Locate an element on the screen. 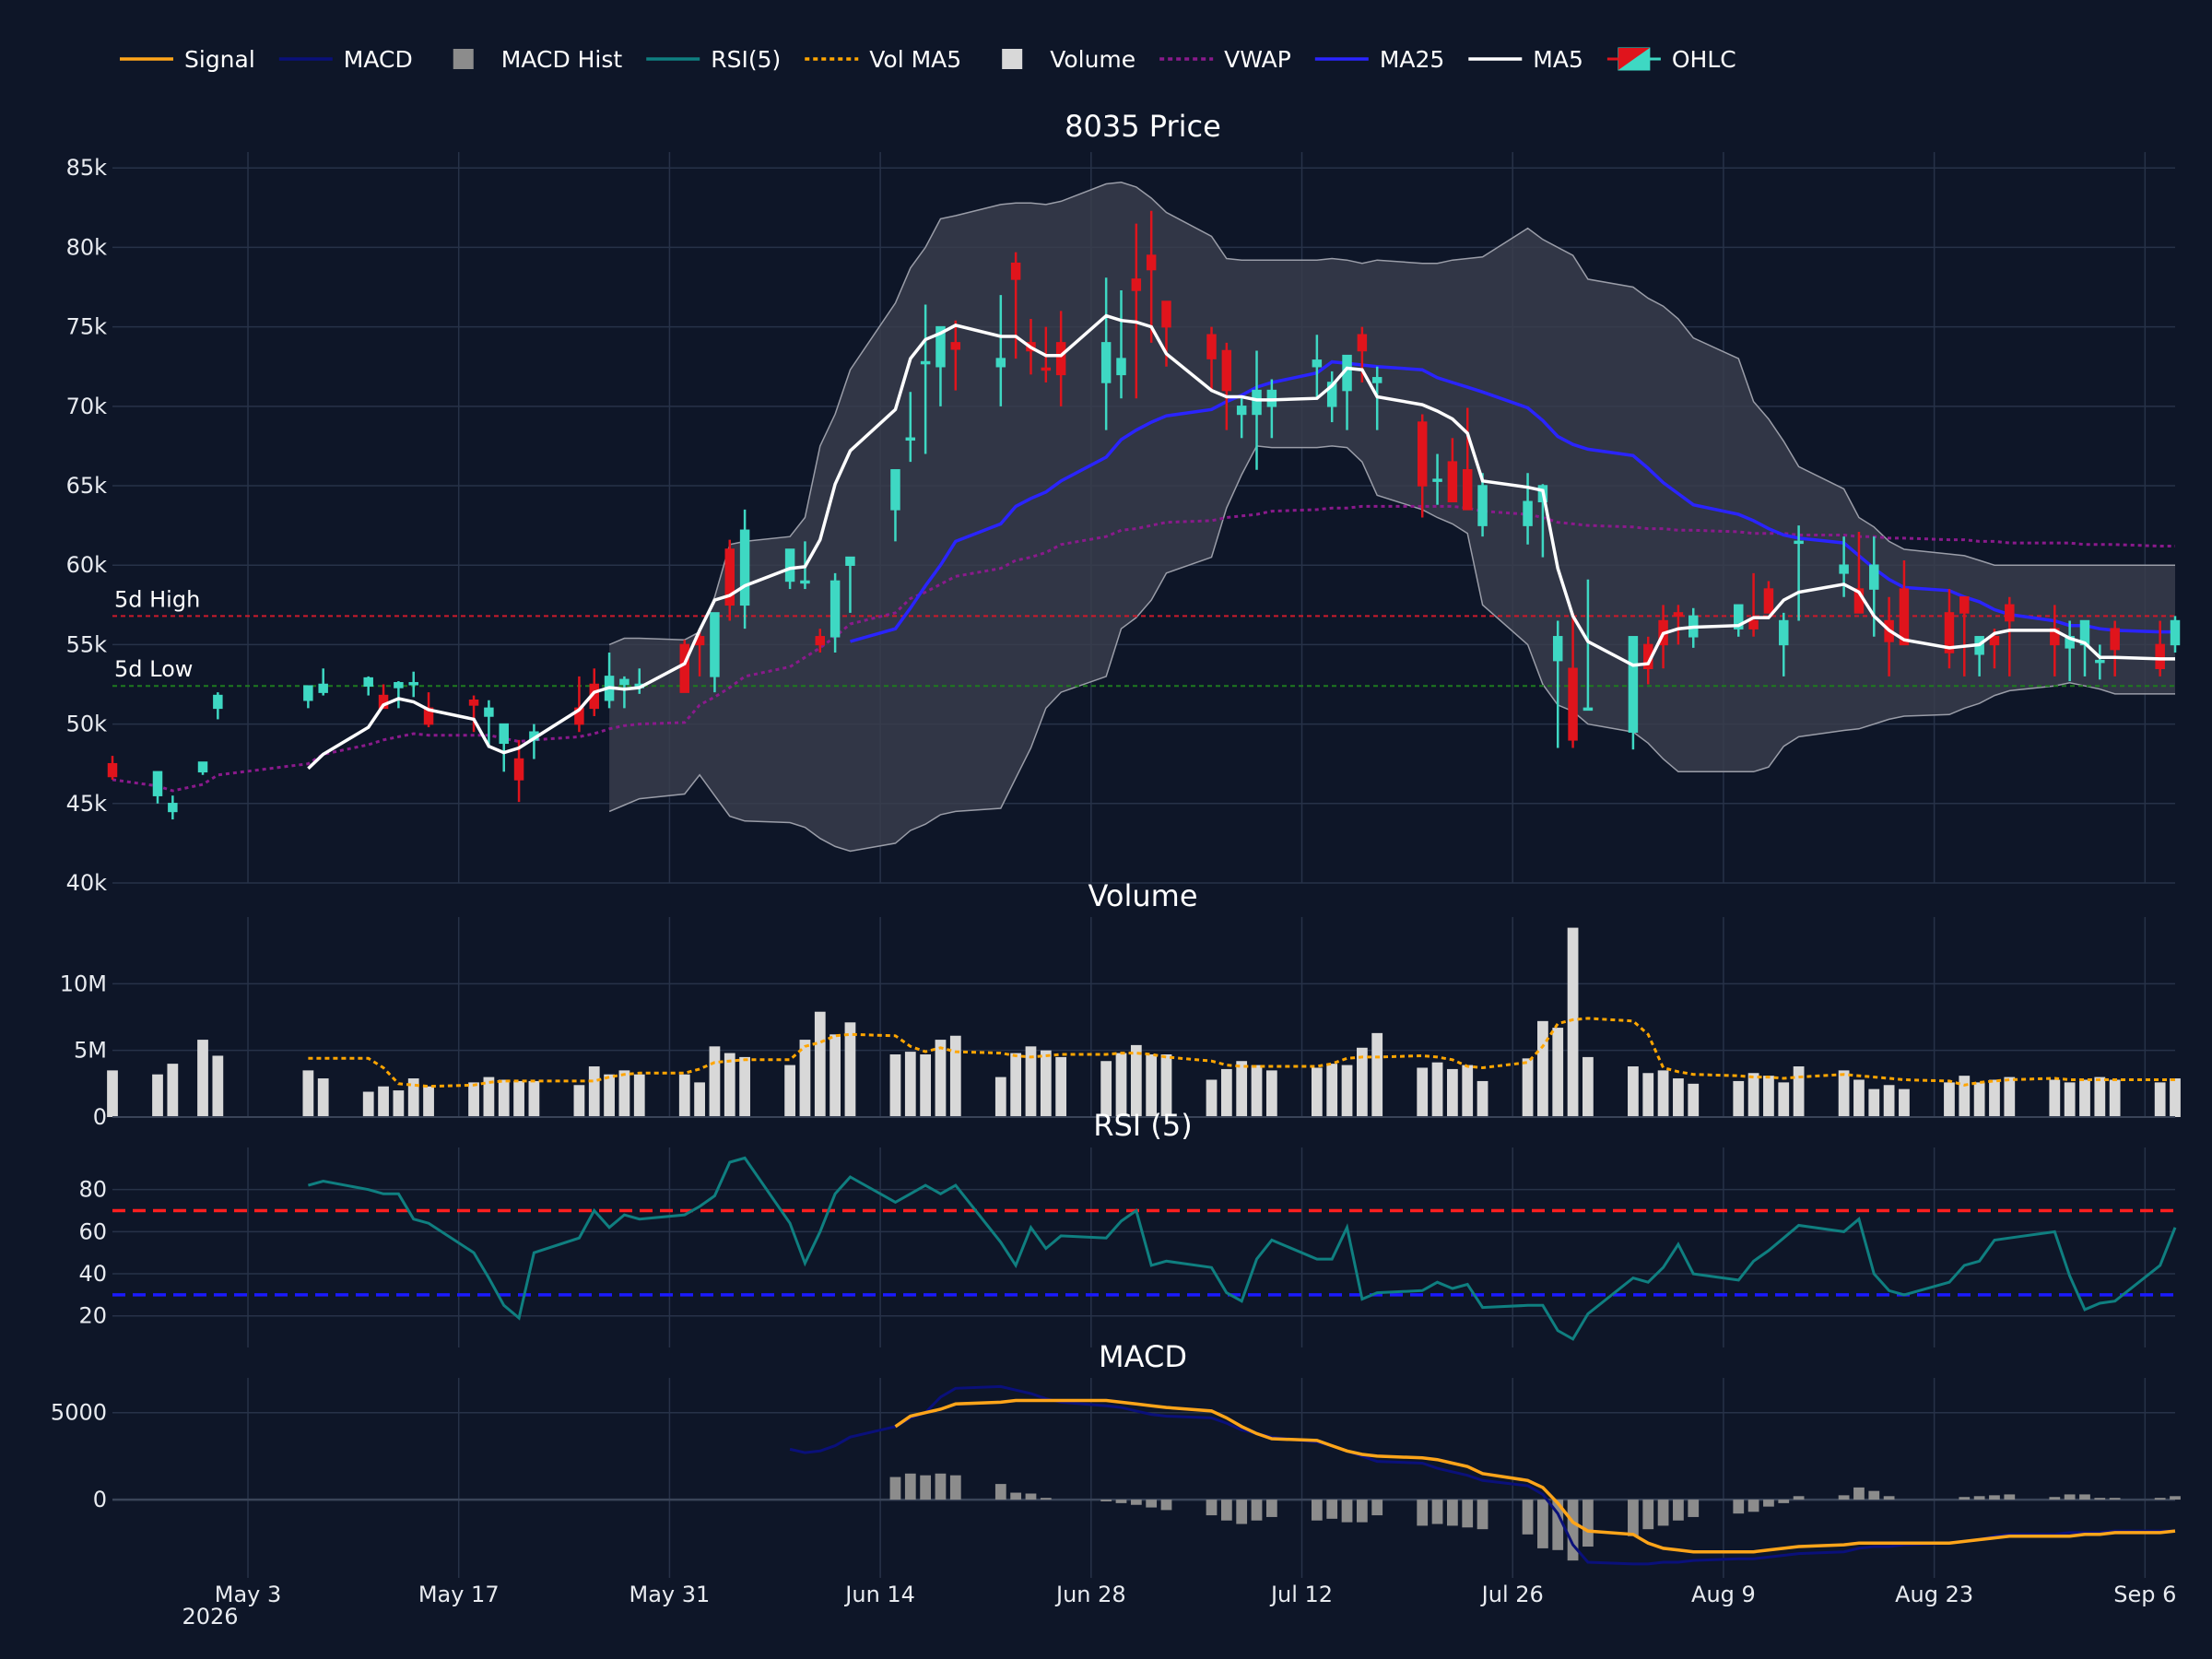 This screenshot has width=2212, height=1659. macd-y-tick-label: 5000 is located at coordinates (79, 1413).